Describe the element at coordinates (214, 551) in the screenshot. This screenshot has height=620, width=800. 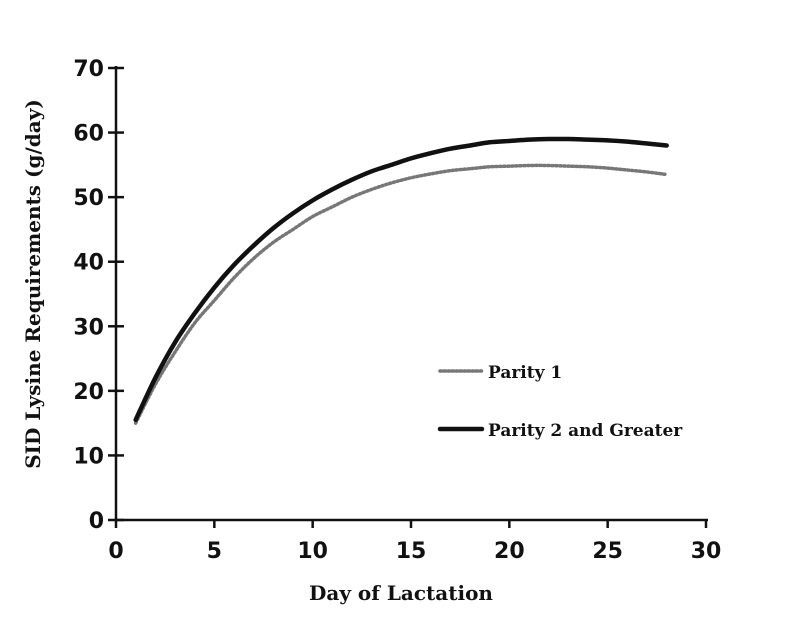
I see `x-tick-label: 5` at that location.